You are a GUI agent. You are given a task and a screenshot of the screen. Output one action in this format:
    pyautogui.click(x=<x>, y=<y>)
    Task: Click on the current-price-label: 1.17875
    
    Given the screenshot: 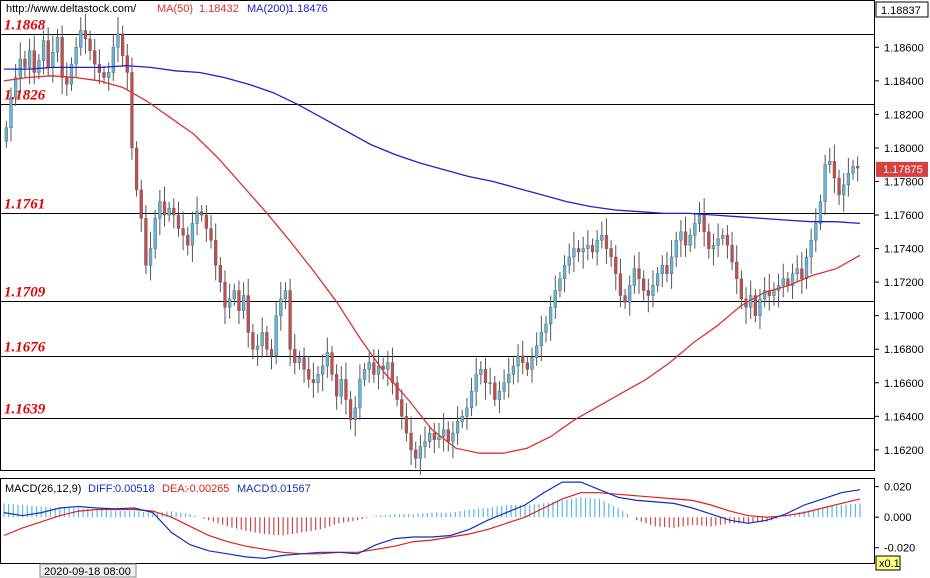 What is the action you would take?
    pyautogui.click(x=903, y=170)
    